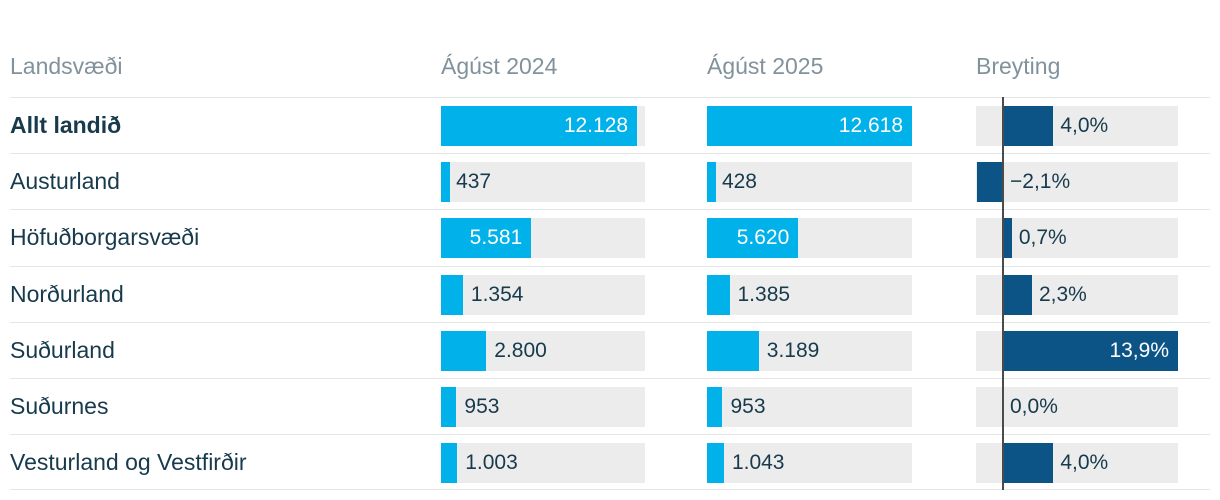 The width and height of the screenshot is (1220, 500). I want to click on bar-aug2024: 12.128, so click(539, 126).